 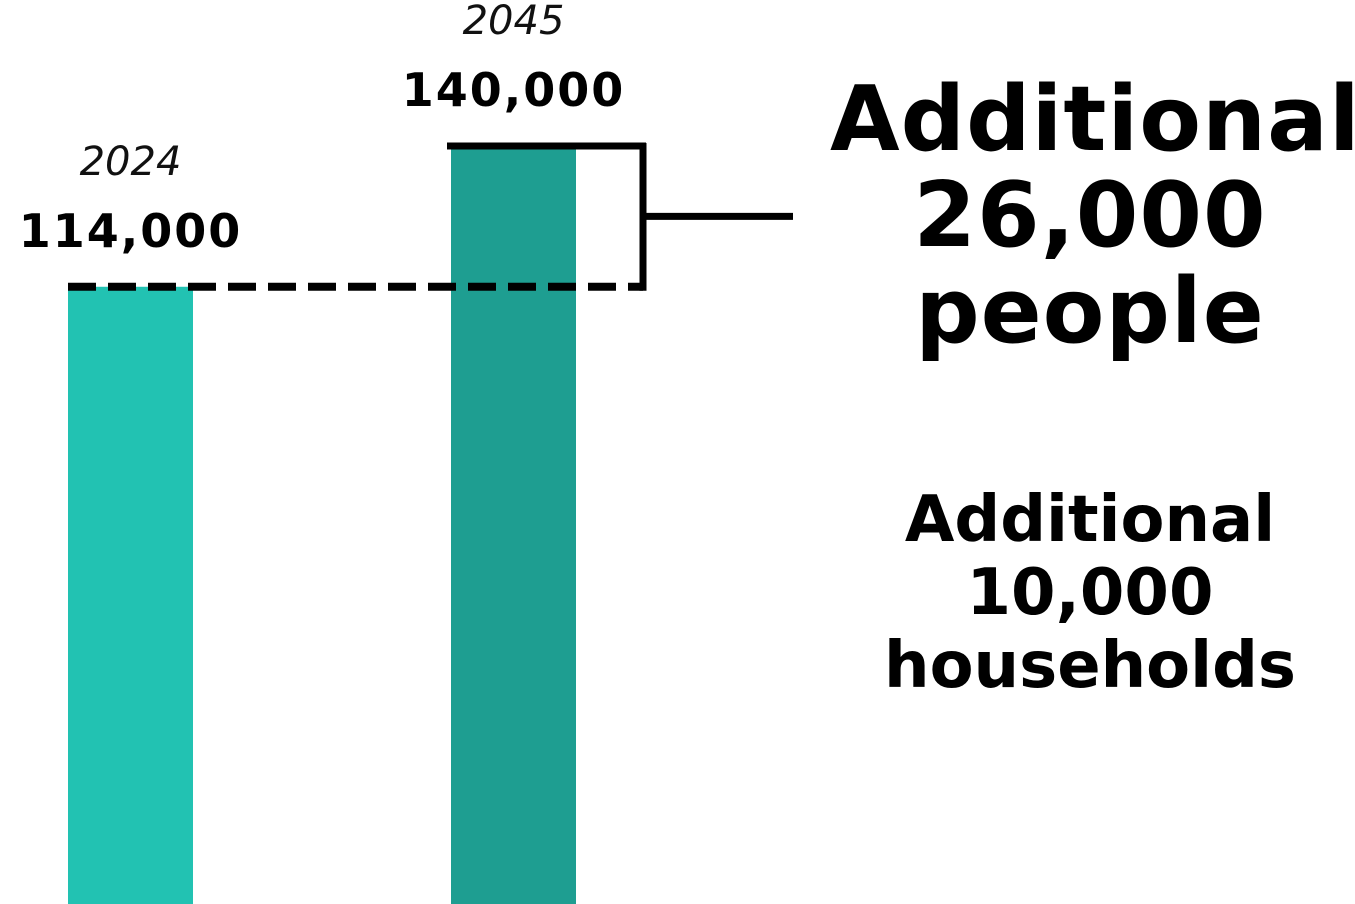 What do you see at coordinates (514, 90) in the screenshot?
I see `value-label-2045: 140,000` at bounding box center [514, 90].